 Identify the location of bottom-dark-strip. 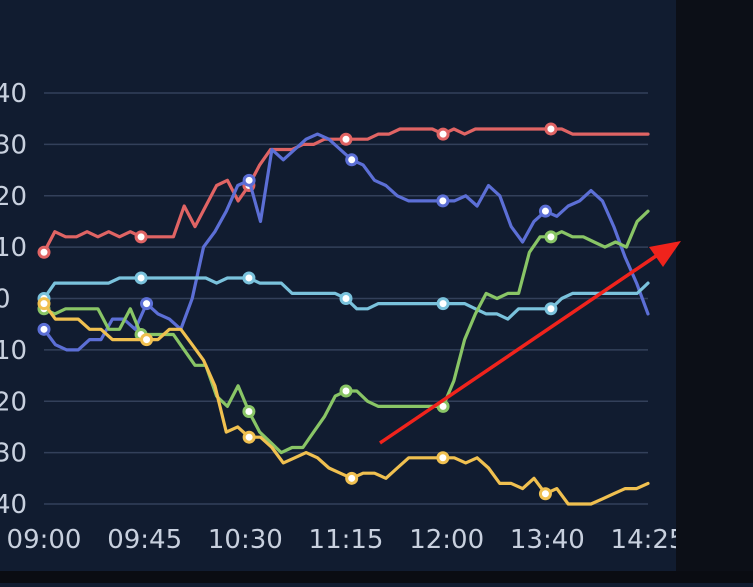
(376, 577).